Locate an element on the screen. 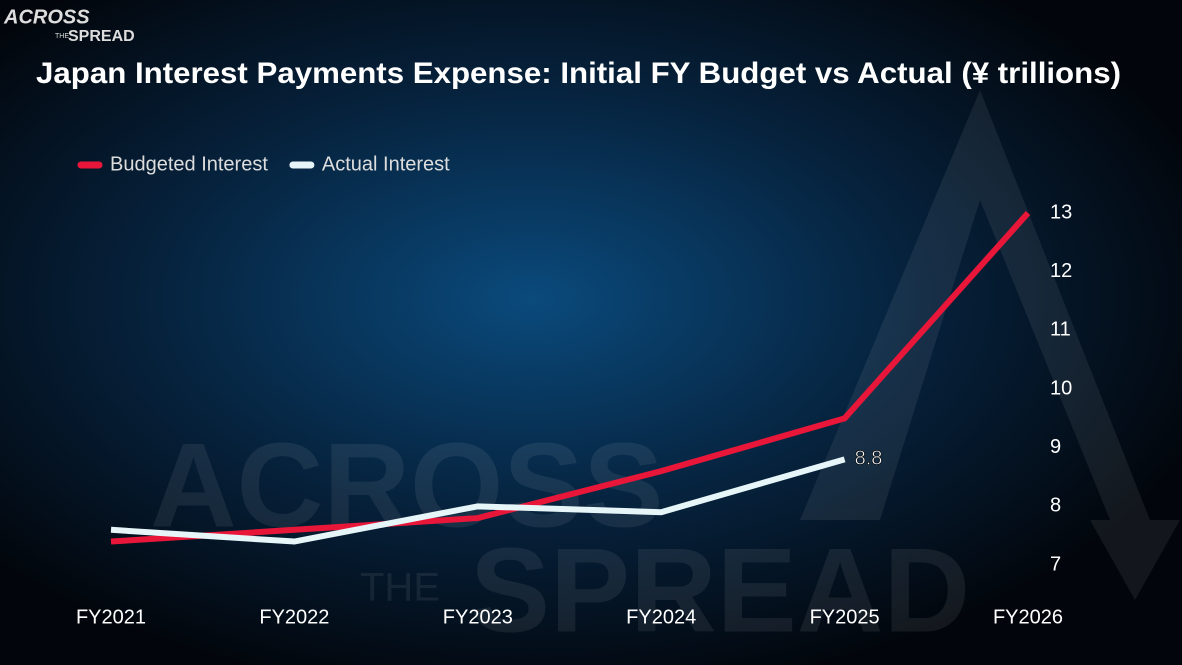 The height and width of the screenshot is (665, 1182). logo-text: THE is located at coordinates (62, 36).